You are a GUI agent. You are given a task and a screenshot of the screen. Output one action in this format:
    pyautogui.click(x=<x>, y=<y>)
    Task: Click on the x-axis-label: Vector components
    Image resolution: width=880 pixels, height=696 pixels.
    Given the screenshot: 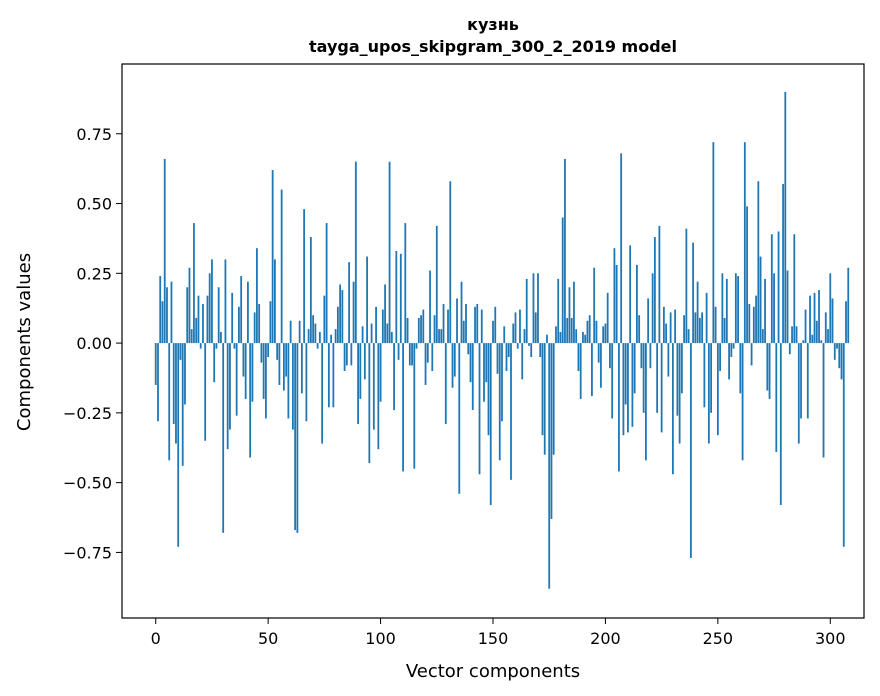 What is the action you would take?
    pyautogui.click(x=493, y=671)
    